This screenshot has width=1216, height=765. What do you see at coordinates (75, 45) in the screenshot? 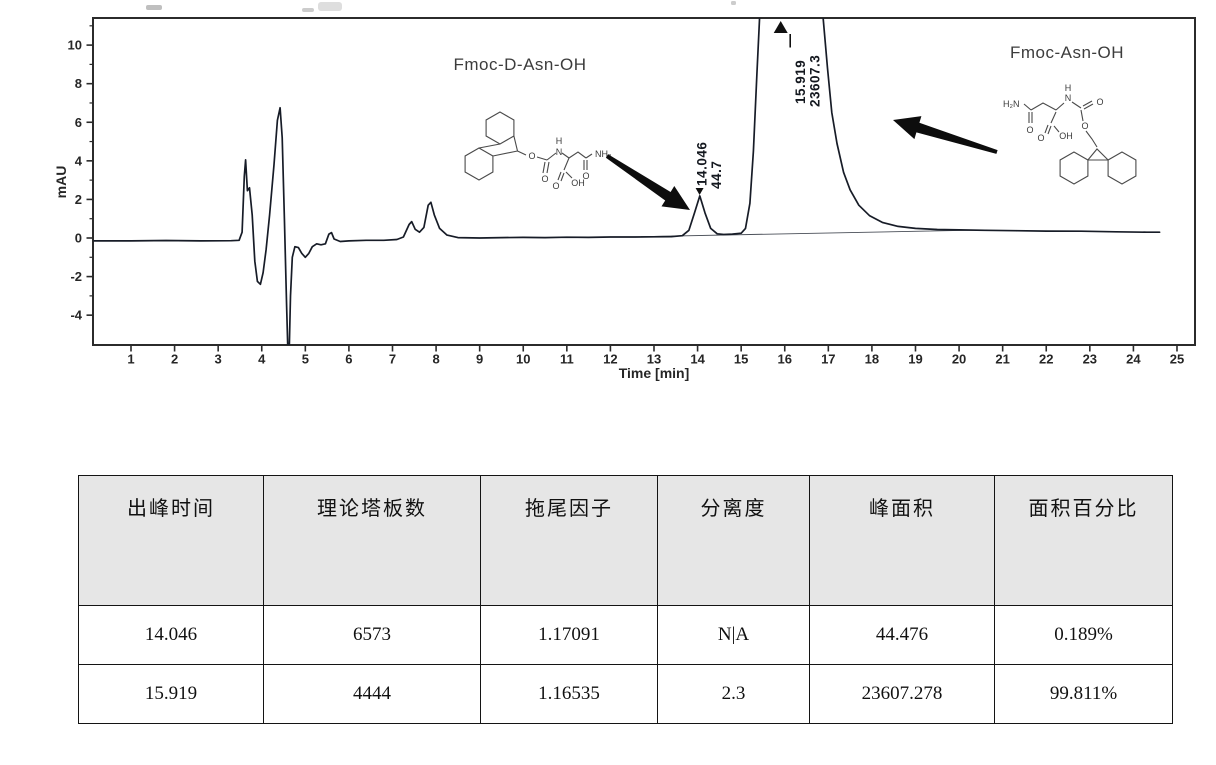
I see `y-tick-label: 10` at bounding box center [75, 45].